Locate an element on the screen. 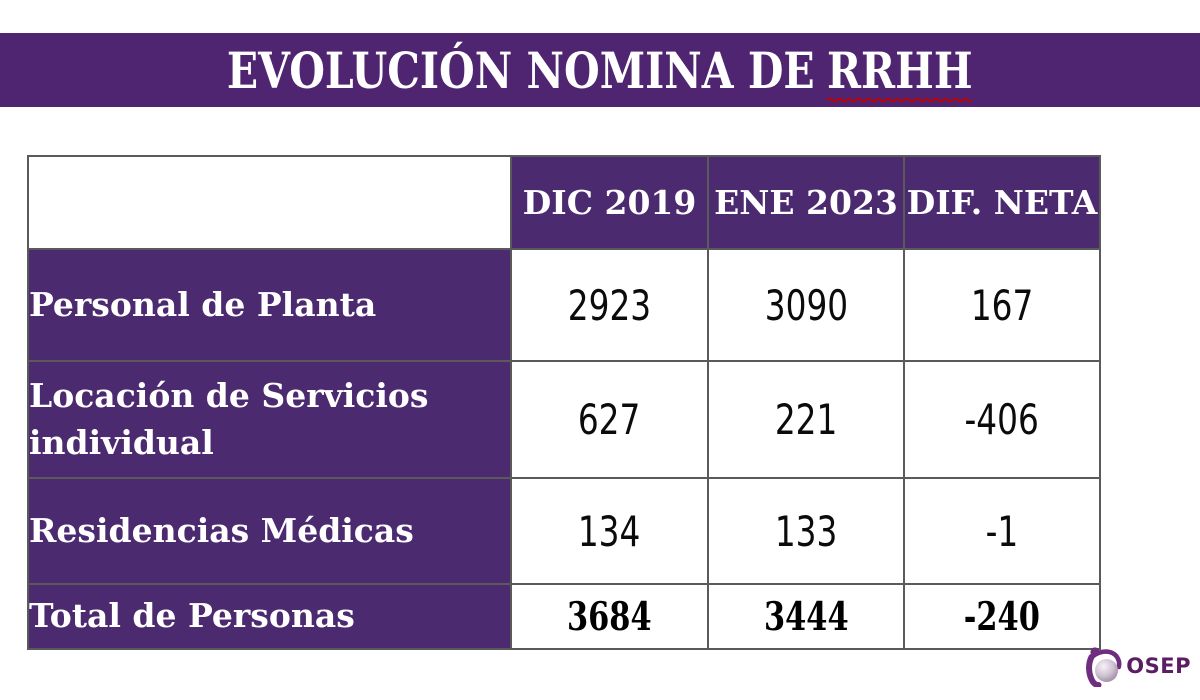 Image resolution: width=1200 pixels, height=700 pixels. table-header-row: DIC 2019 ENE 2023 DIF. NETA is located at coordinates (564, 202).